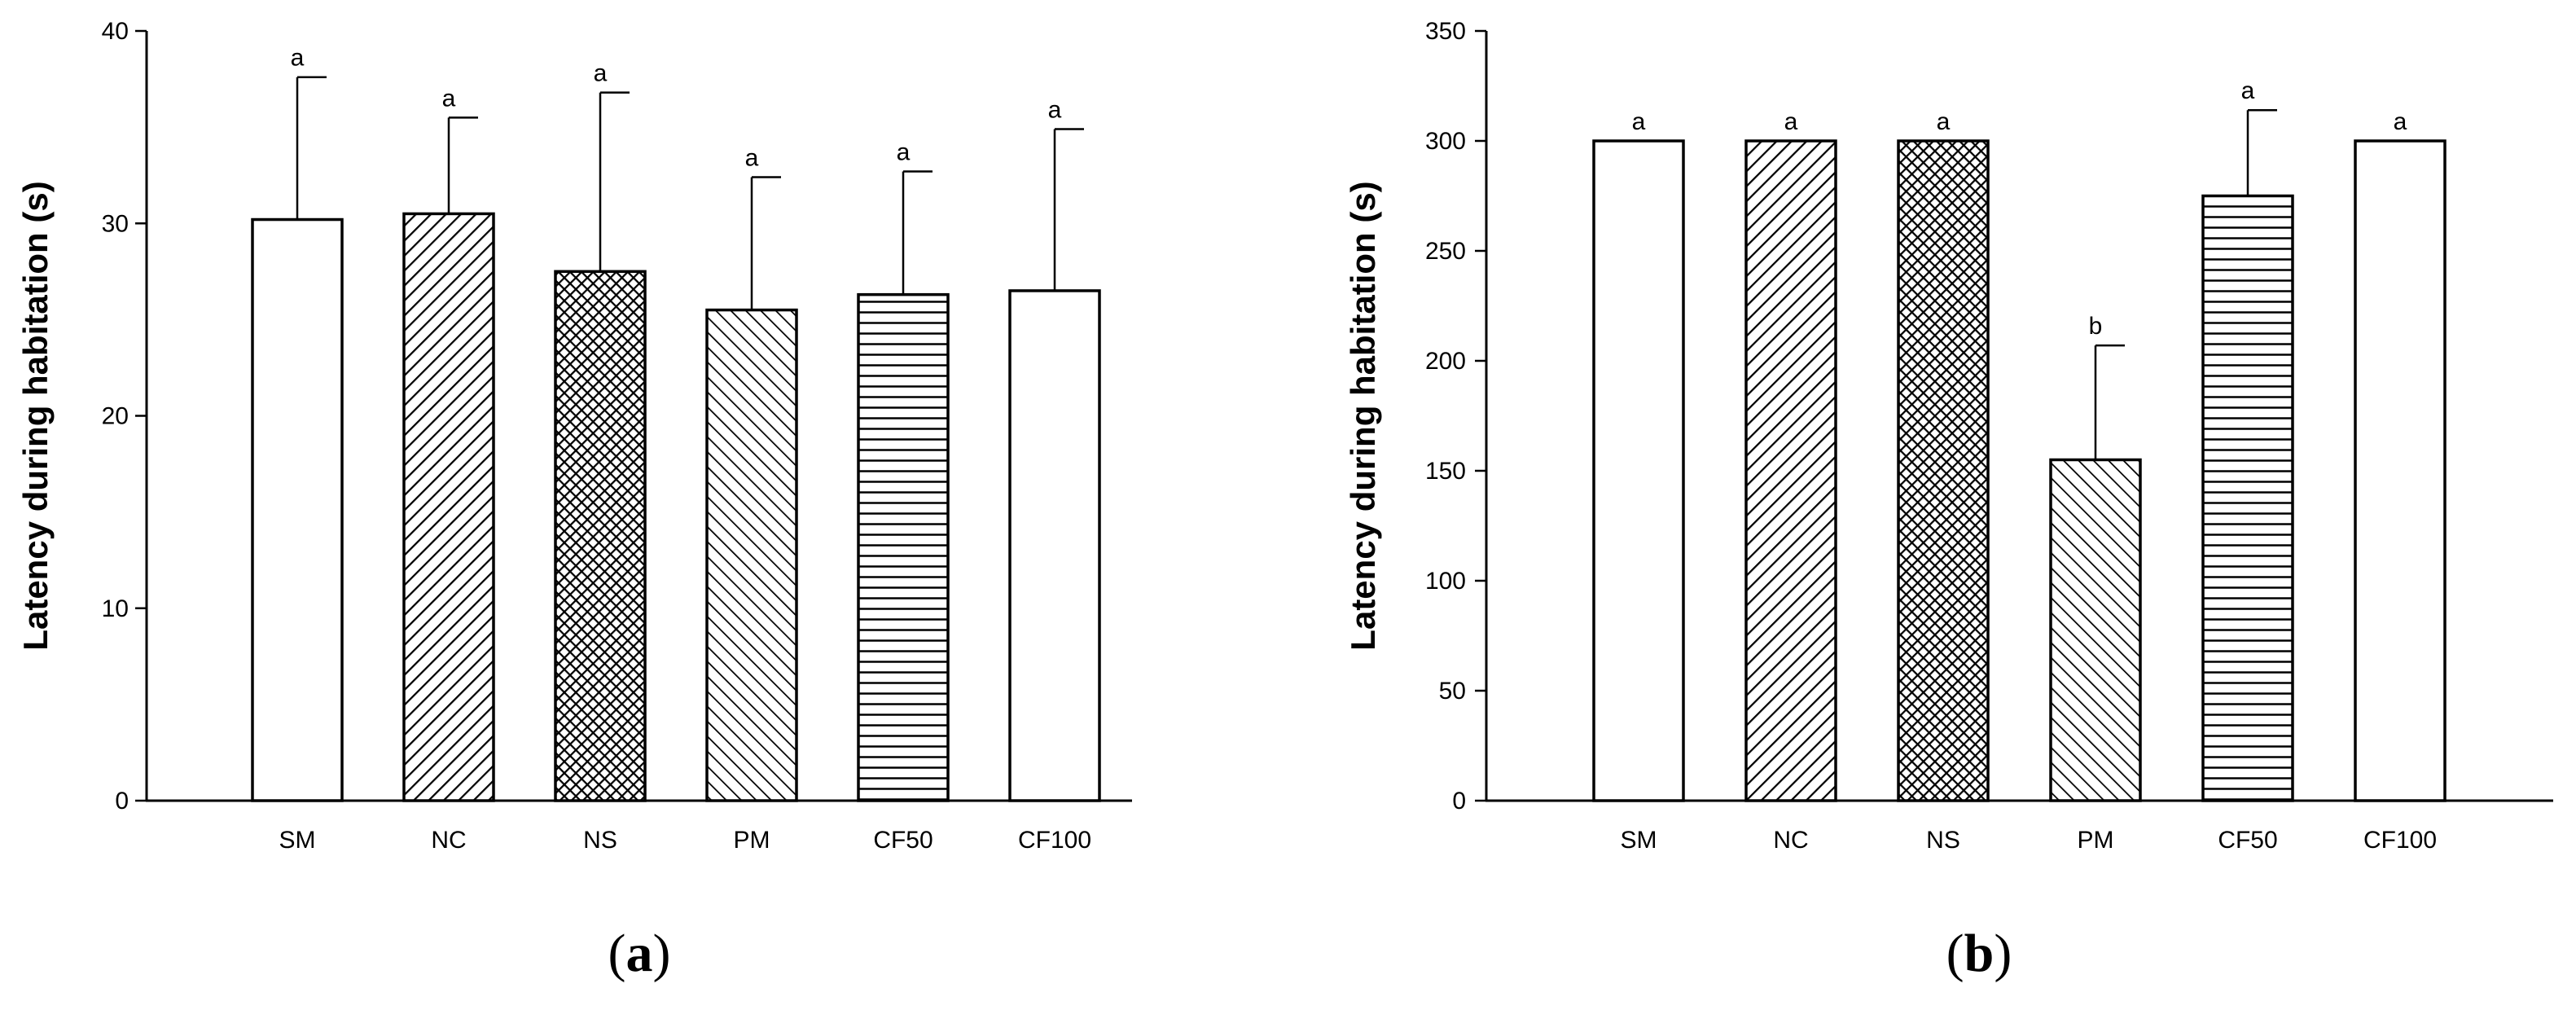 The image size is (2576, 1010). What do you see at coordinates (2096, 326) in the screenshot?
I see `significance-letter: b` at bounding box center [2096, 326].